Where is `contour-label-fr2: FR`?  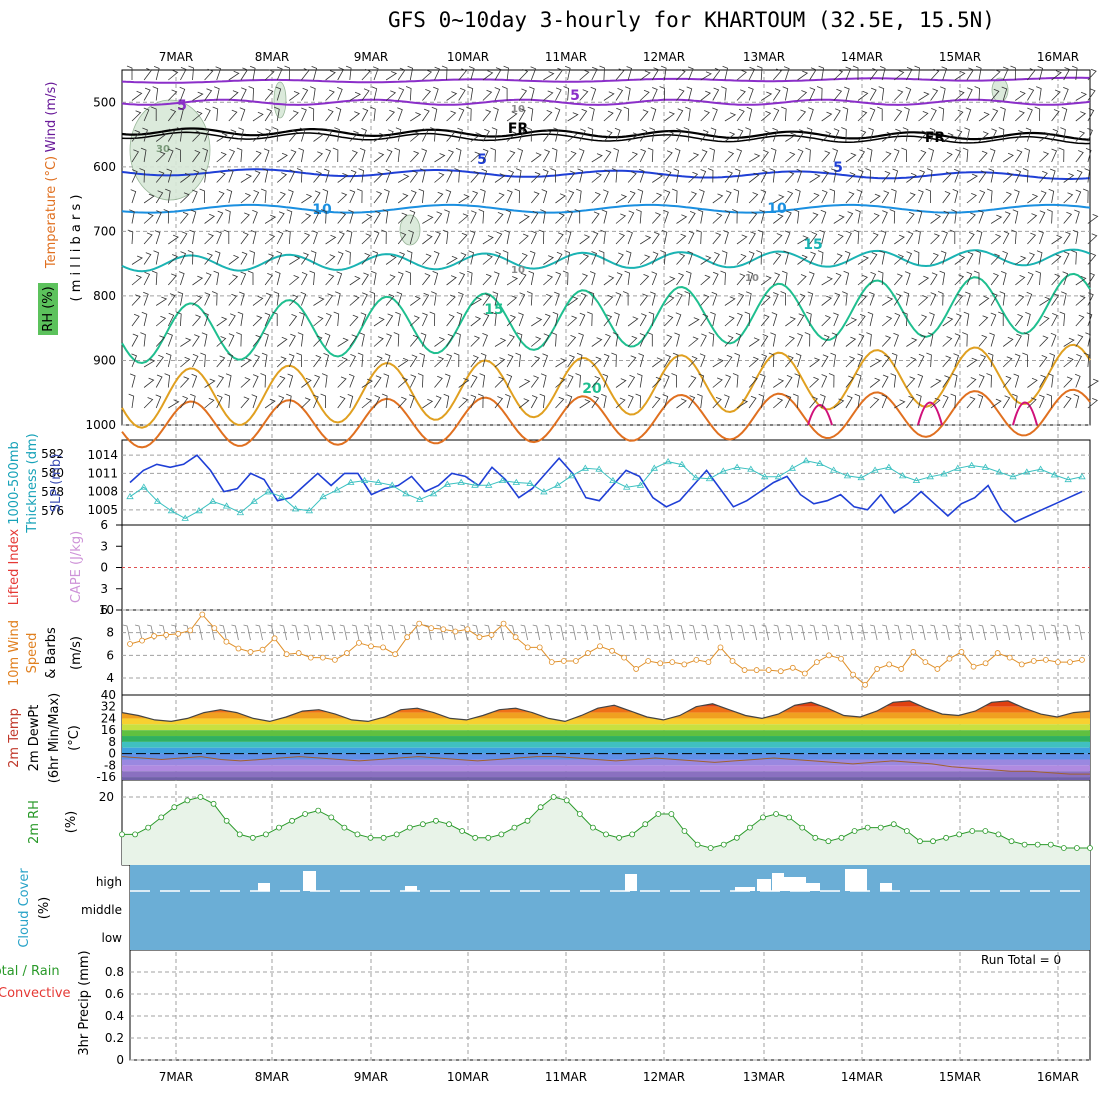
contour-label-fr2: FR is located at coordinates (935, 138).